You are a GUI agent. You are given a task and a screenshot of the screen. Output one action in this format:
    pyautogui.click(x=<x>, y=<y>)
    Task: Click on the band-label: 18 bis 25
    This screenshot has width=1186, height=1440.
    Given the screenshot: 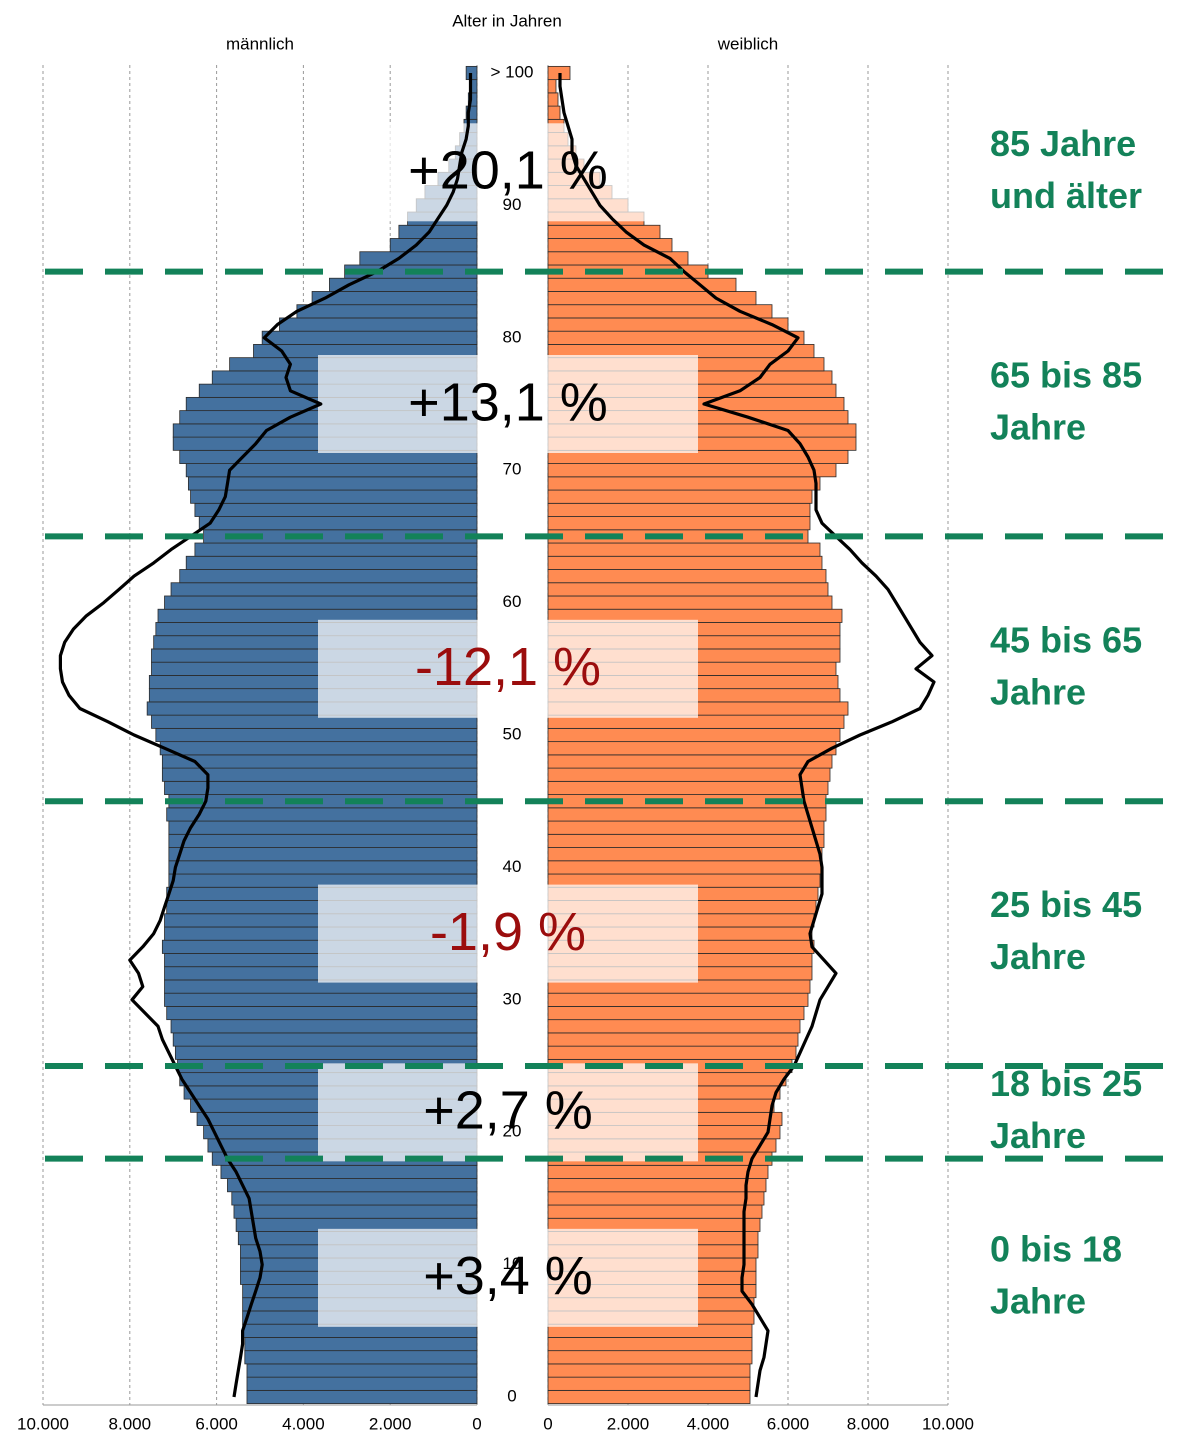 What is the action you would take?
    pyautogui.click(x=1066, y=1083)
    